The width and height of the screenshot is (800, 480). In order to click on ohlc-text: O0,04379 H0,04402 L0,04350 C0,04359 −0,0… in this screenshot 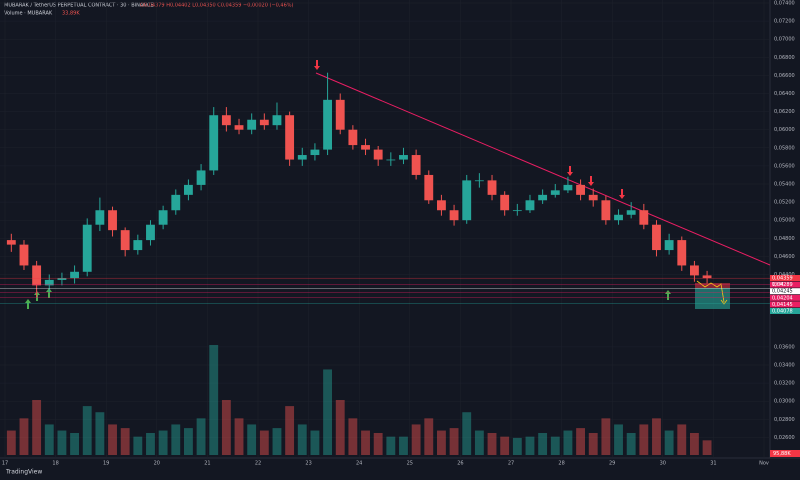, I will do `click(217, 6)`.